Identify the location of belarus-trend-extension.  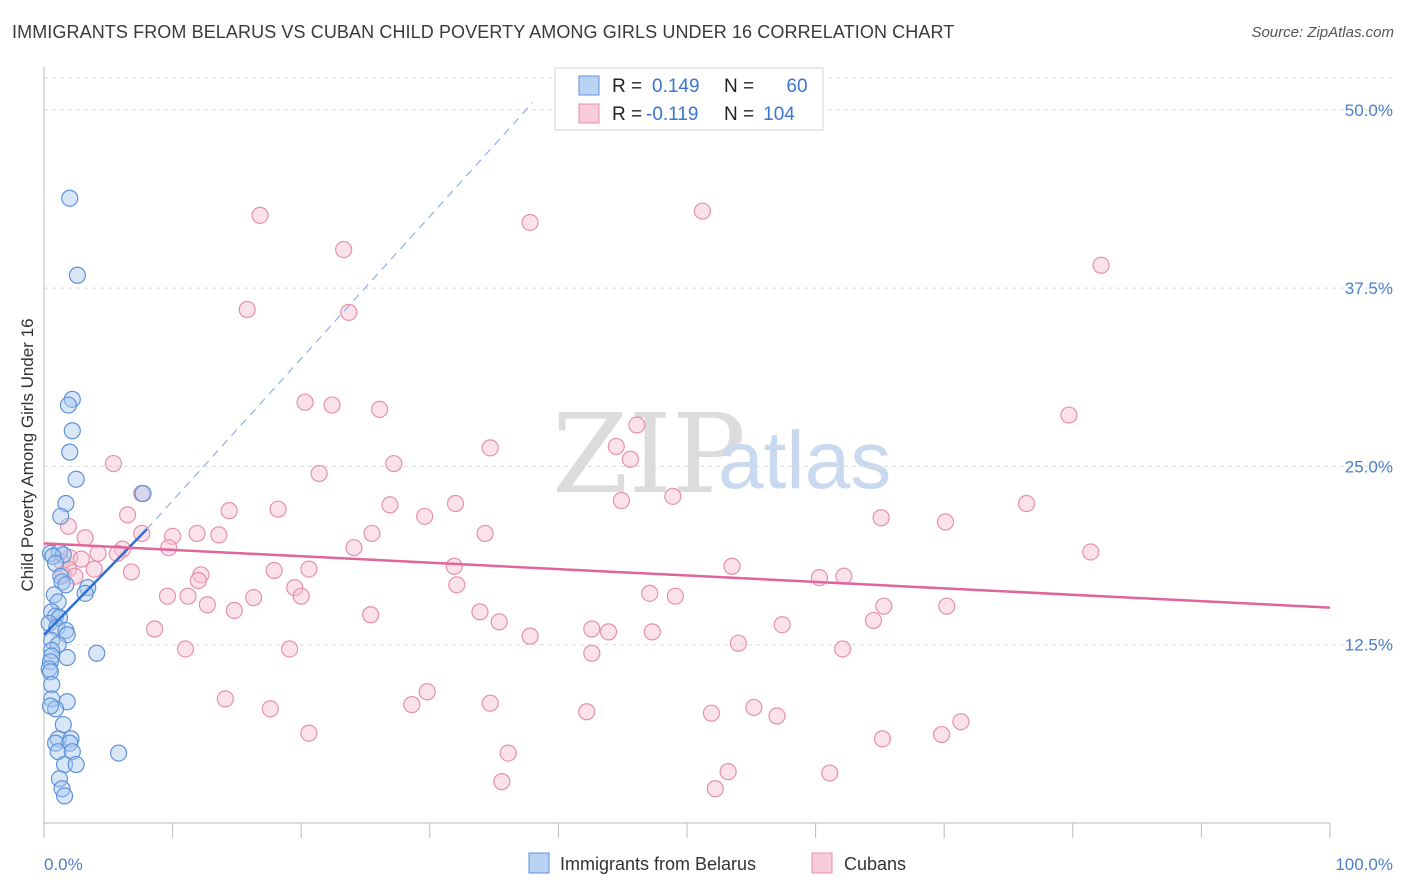
(340, 316).